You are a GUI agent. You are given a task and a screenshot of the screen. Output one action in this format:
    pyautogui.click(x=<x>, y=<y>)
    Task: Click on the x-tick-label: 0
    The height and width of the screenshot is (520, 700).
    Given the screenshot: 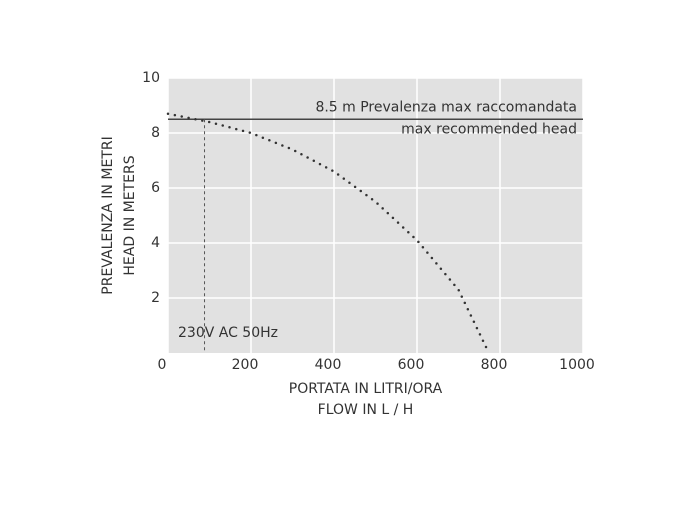 What is the action you would take?
    pyautogui.click(x=162, y=365)
    